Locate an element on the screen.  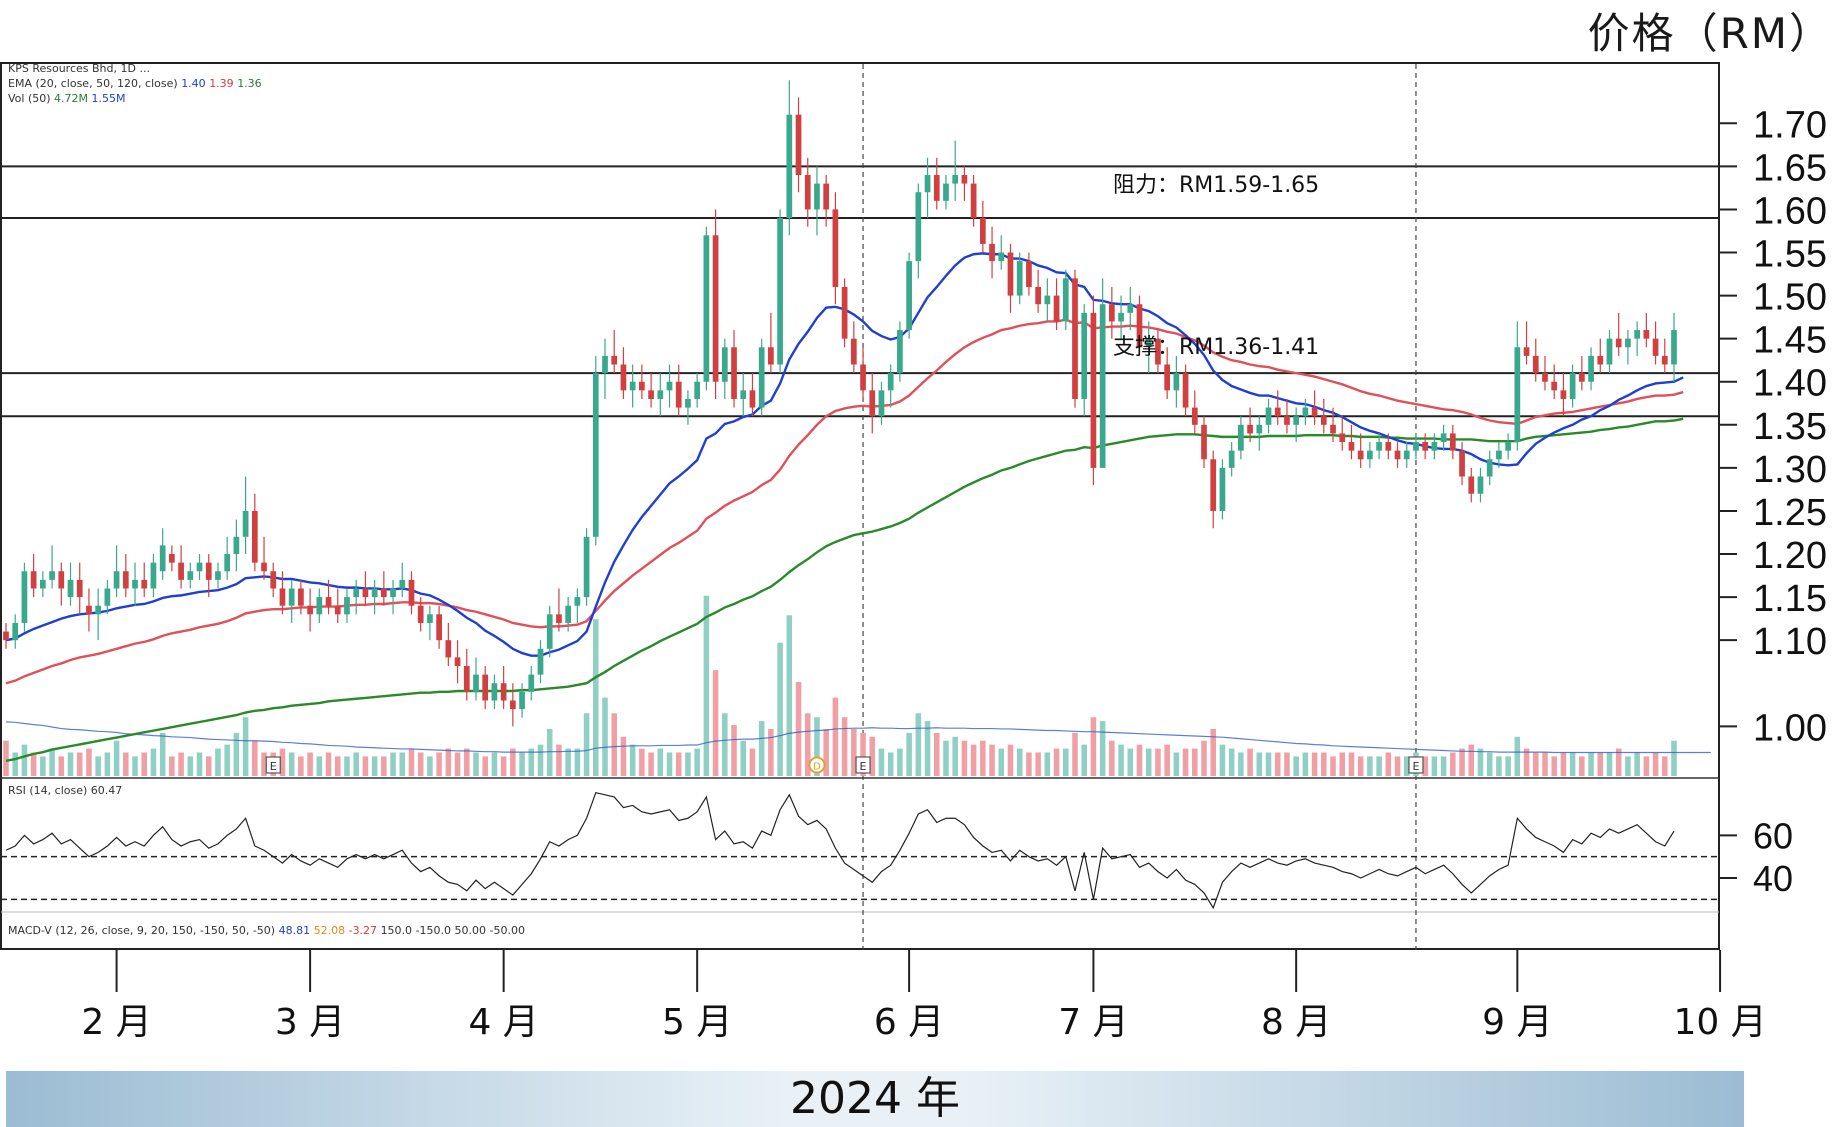
legend-volume-text: Vol (50) is located at coordinates (29, 98).